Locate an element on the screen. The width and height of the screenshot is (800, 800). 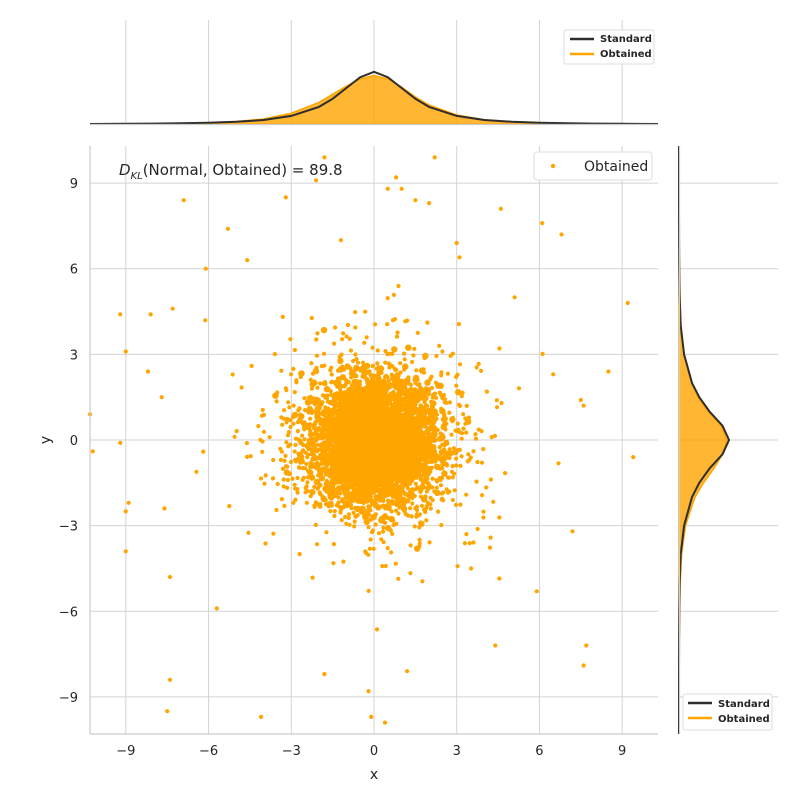
top-marginal-standard-line is located at coordinates (374, 97).